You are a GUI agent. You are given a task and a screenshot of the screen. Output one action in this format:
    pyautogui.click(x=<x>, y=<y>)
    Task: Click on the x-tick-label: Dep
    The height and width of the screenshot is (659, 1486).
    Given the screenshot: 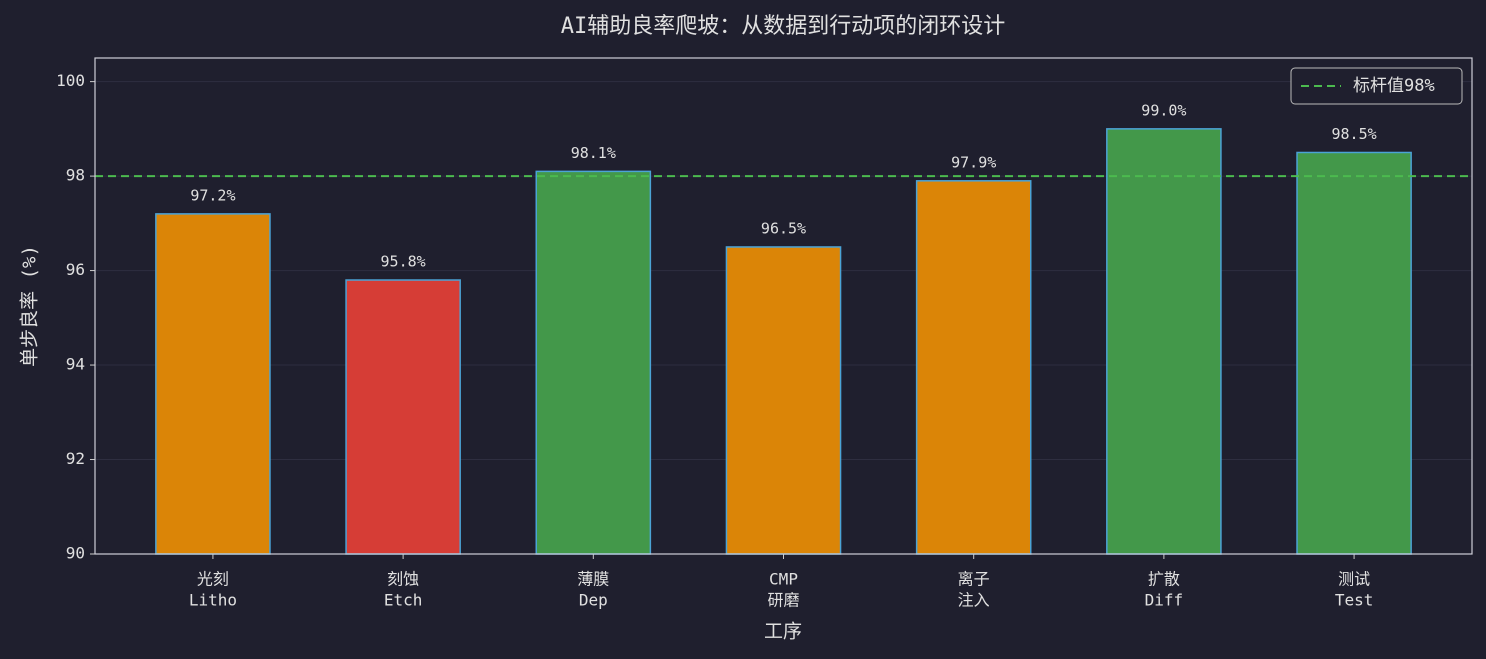 What is the action you would take?
    pyautogui.click(x=593, y=600)
    